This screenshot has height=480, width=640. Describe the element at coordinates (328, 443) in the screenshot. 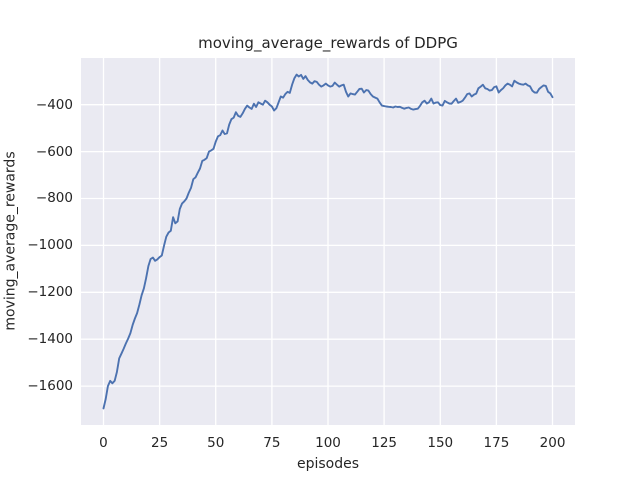

I see `x-tick-label: 100` at that location.